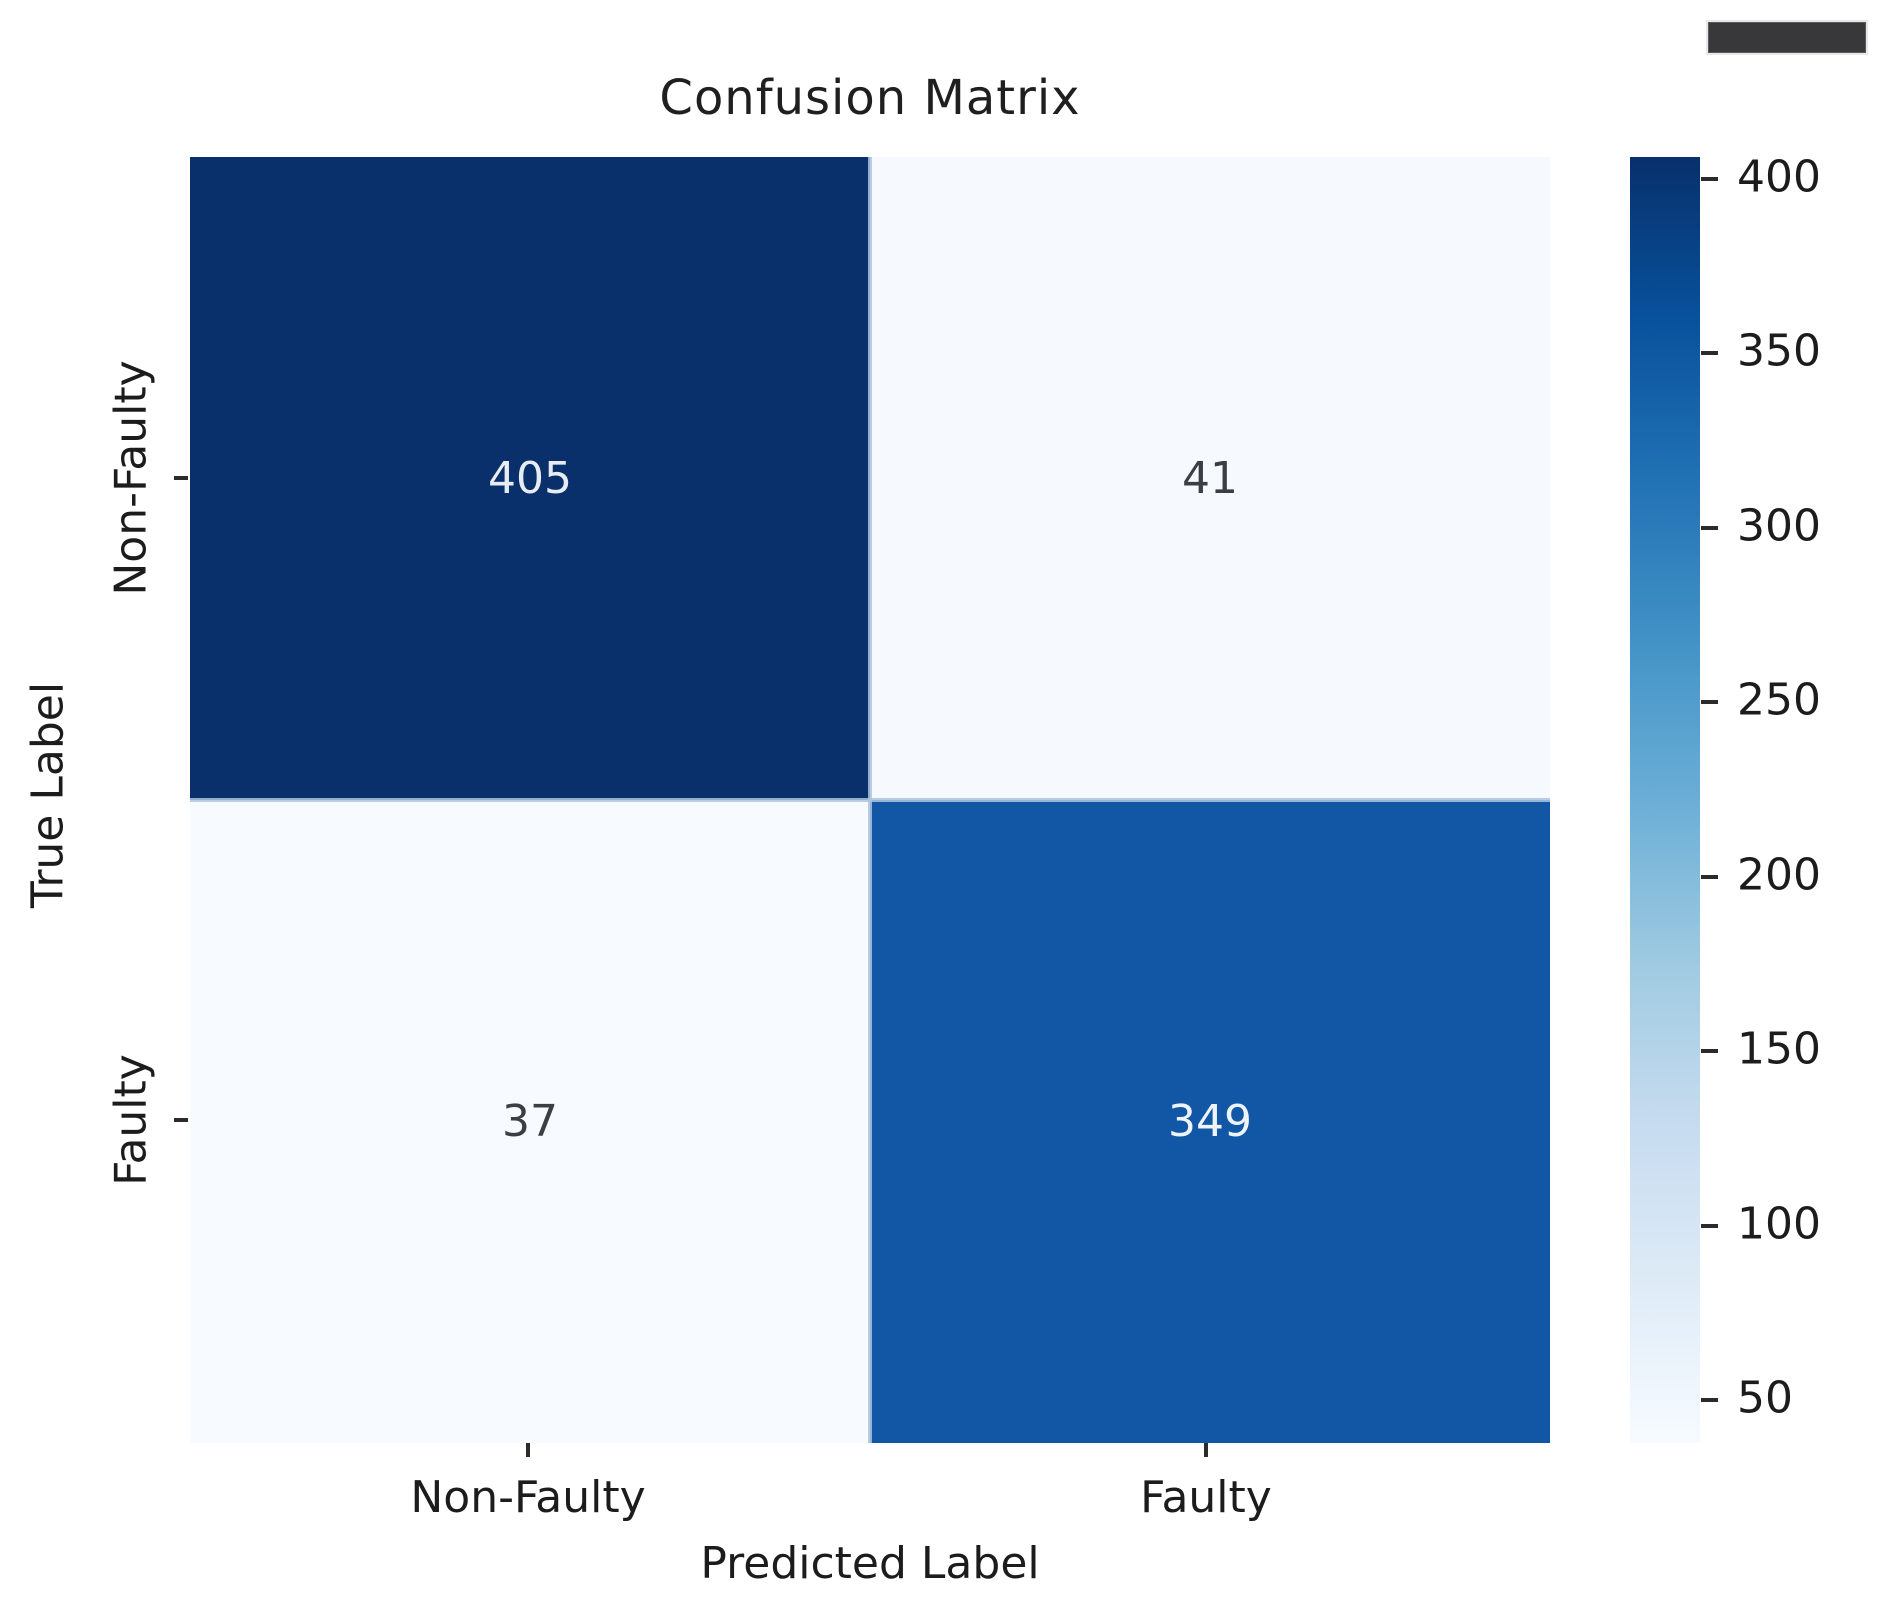  I want to click on cell-value: 37, so click(530, 1121).